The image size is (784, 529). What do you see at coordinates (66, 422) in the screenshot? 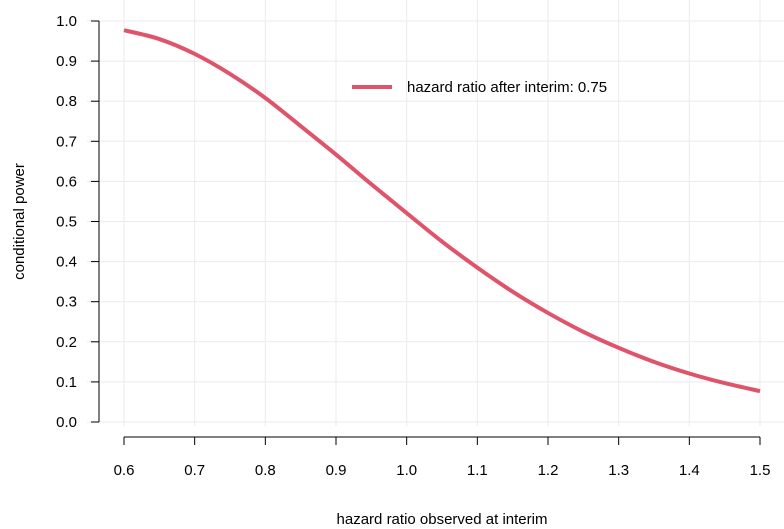
I see `y-tick-label: 0.0` at bounding box center [66, 422].